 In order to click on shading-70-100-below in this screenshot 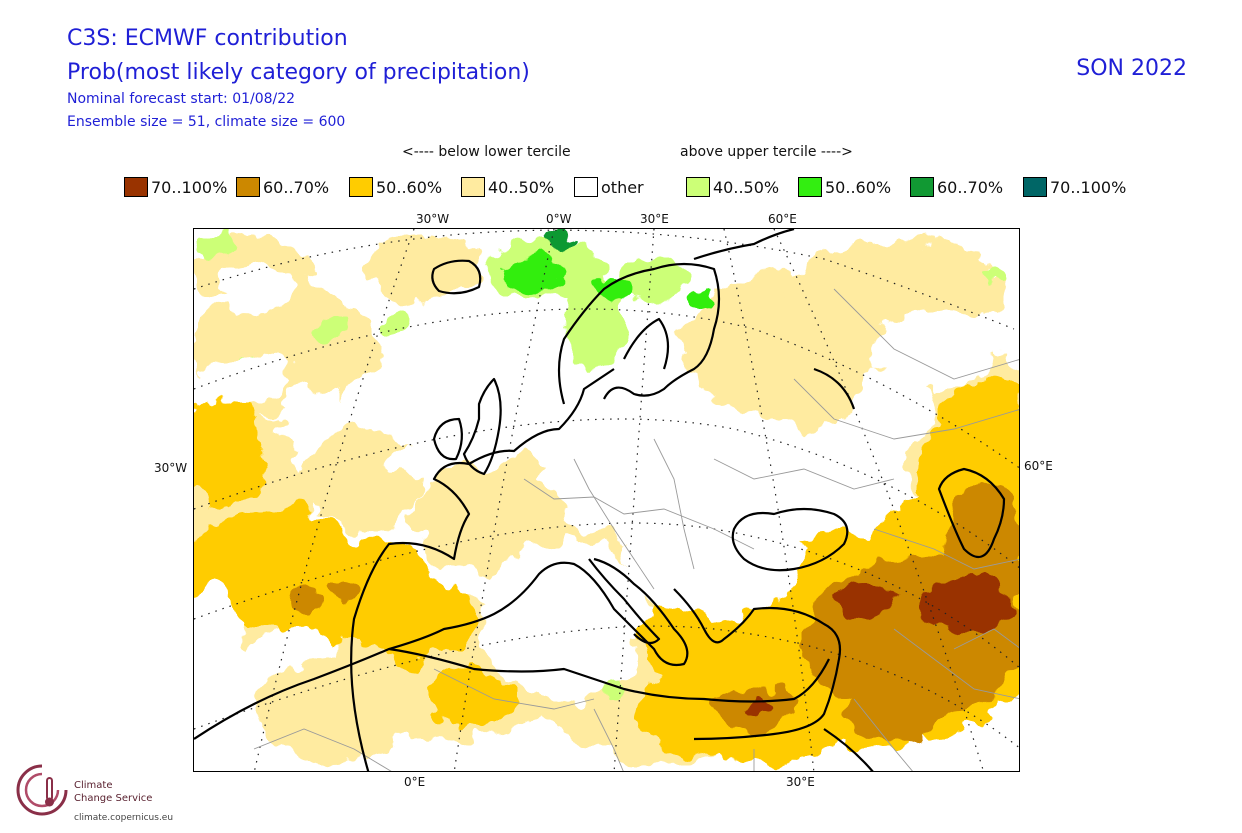, I will do `click(879, 646)`.